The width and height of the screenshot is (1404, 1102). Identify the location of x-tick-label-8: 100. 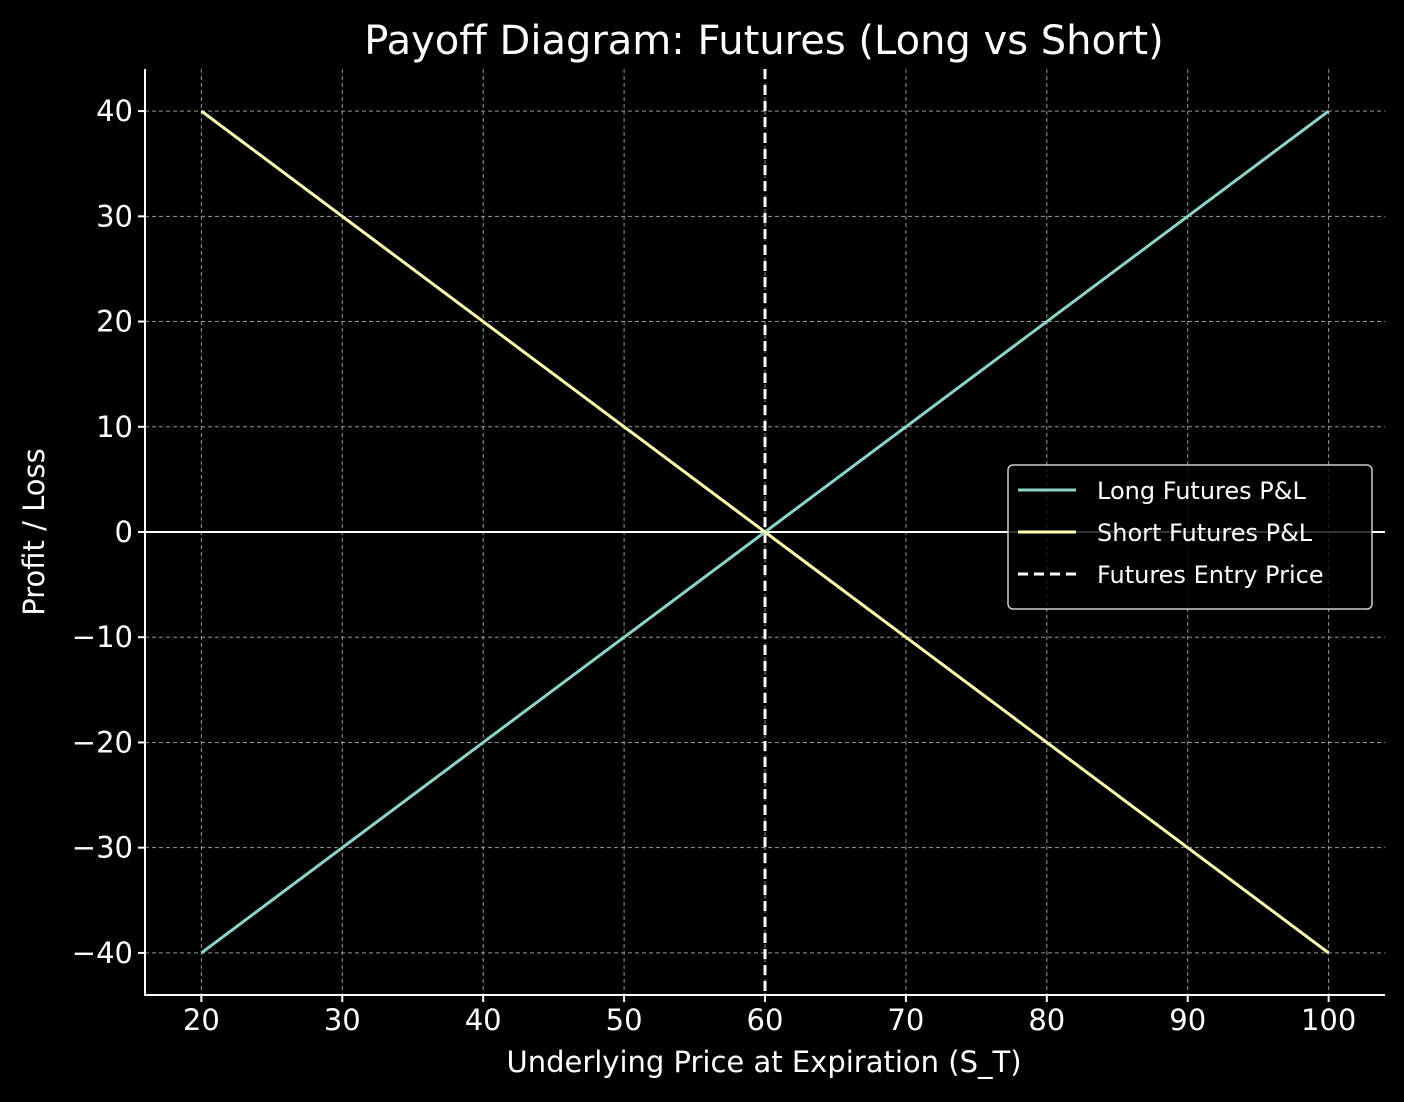
(1328, 1020).